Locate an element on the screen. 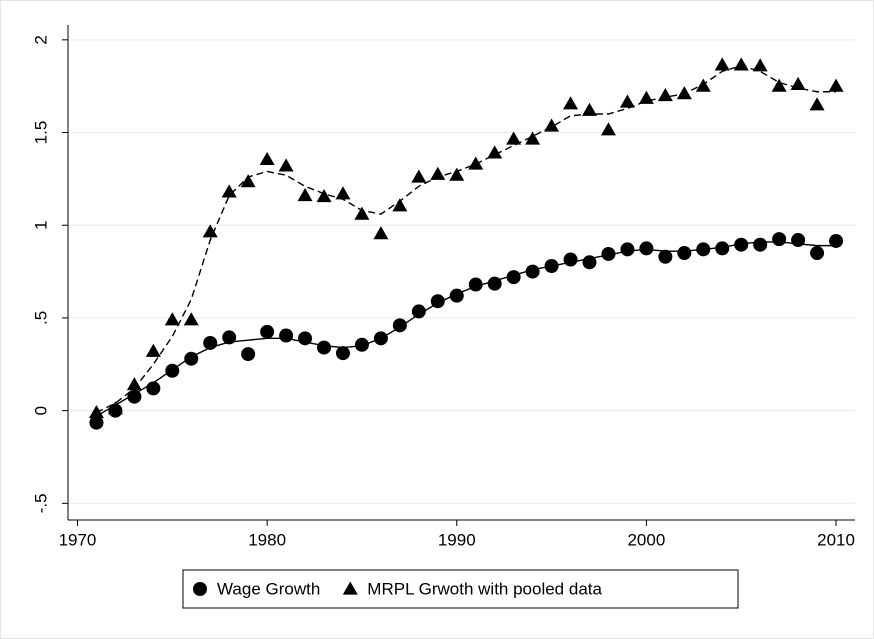  y-tick-label: 2 is located at coordinates (40, 39).